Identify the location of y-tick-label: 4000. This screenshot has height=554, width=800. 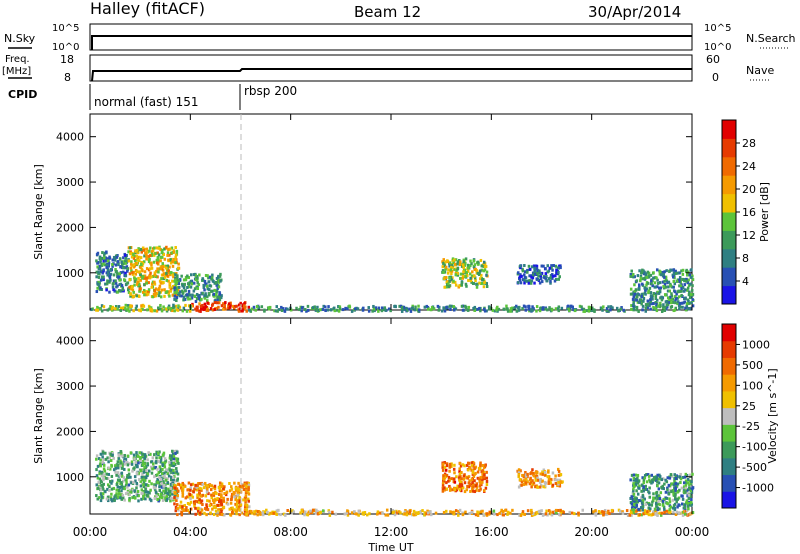
(70, 341).